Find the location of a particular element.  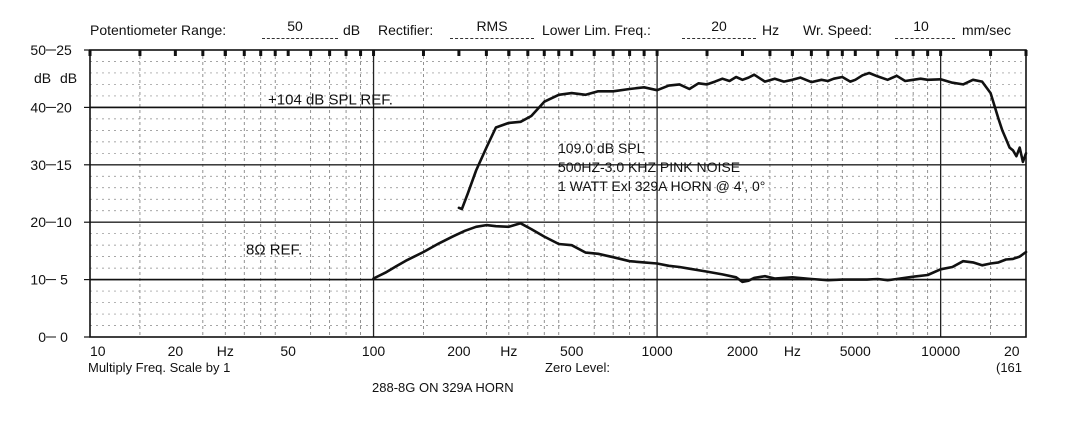

y-tick-label: 30 is located at coordinates (38, 165).